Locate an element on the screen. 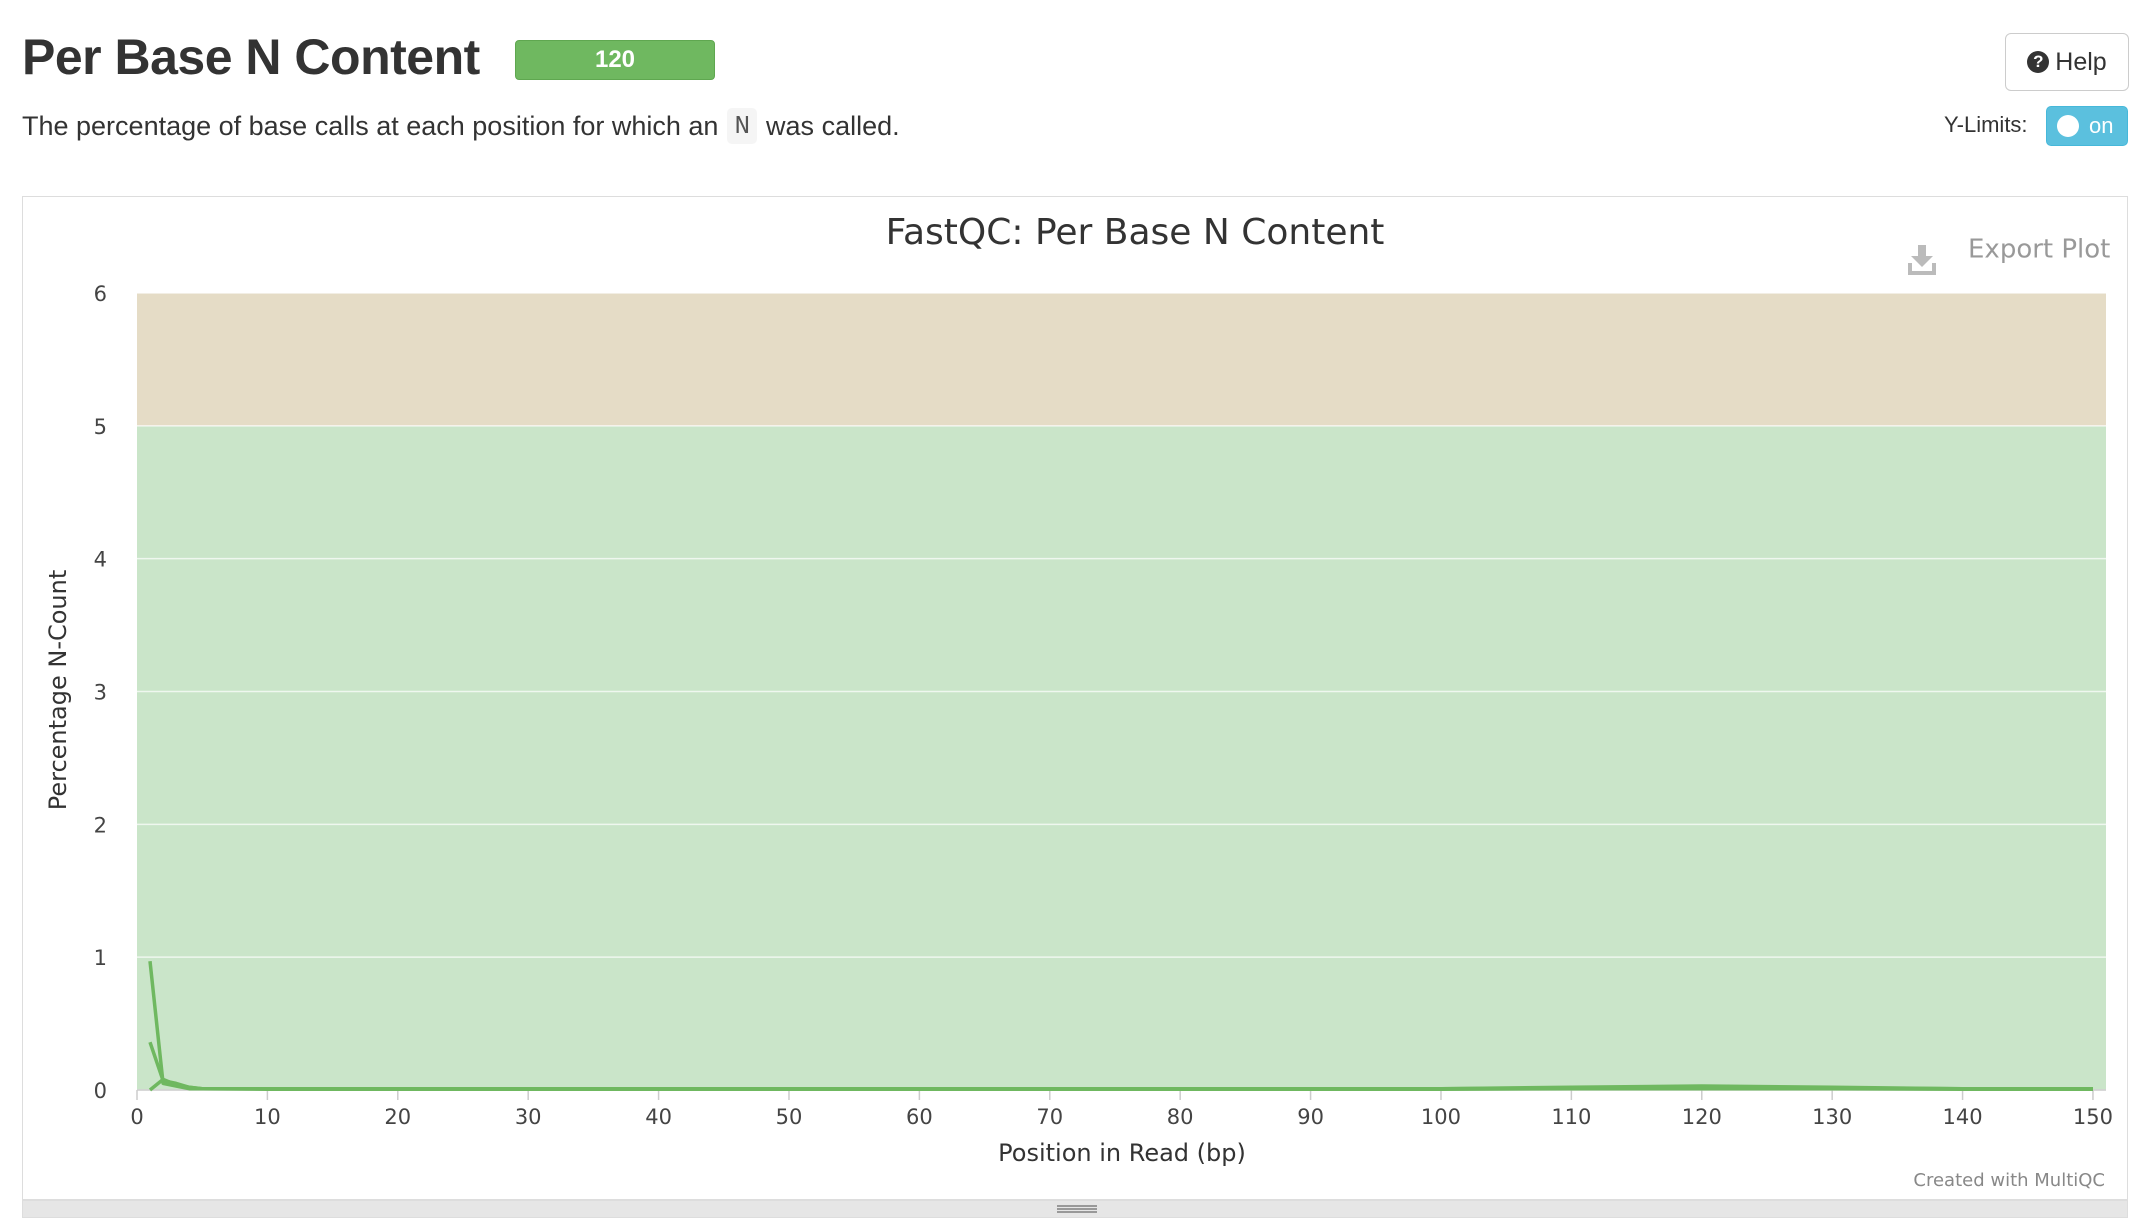 The width and height of the screenshot is (2146, 1232). y-tick-label: 3 is located at coordinates (100, 693).